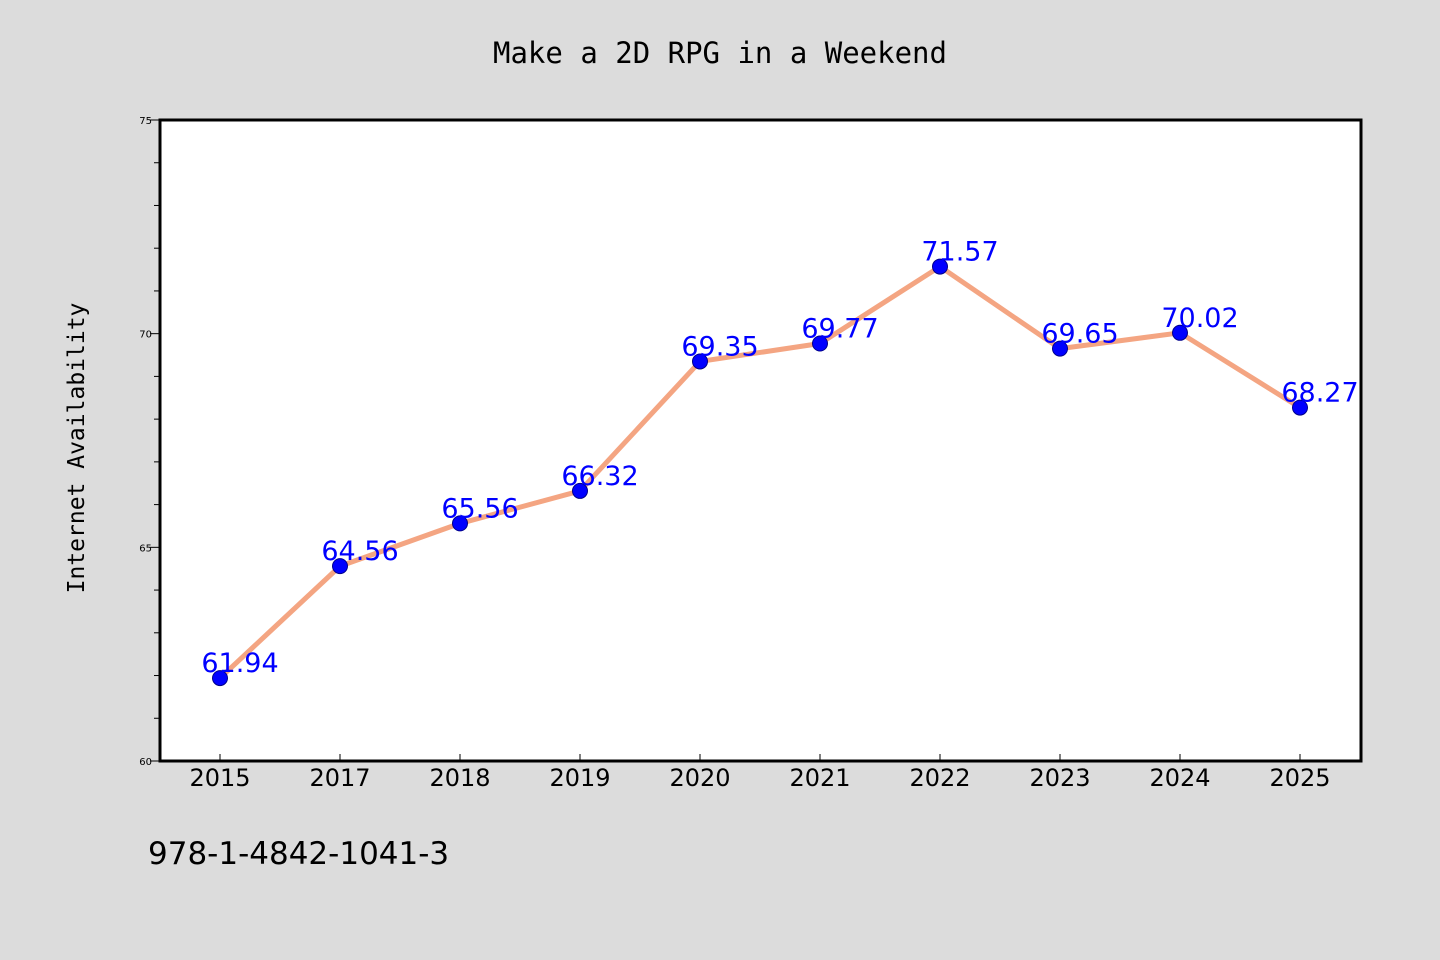 The width and height of the screenshot is (1440, 960). I want to click on x-tick-label: 2025, so click(1299, 778).